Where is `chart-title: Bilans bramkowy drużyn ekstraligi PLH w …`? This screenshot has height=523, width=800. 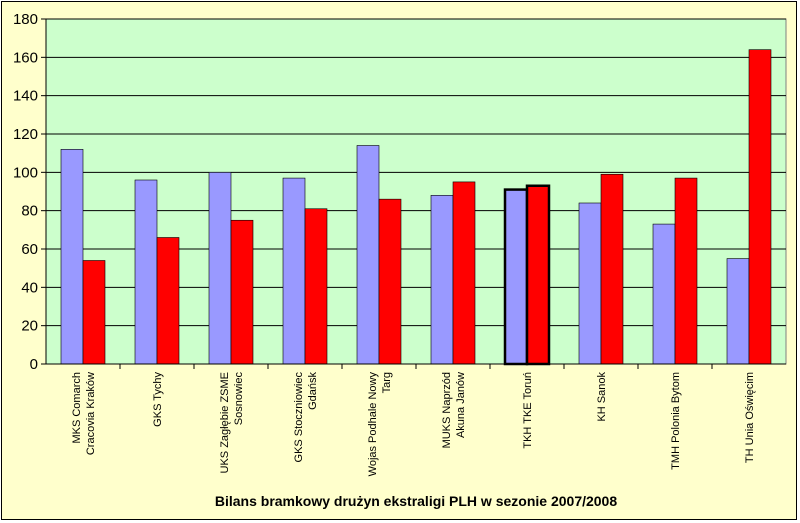 chart-title: Bilans bramkowy drużyn ekstraligi PLH w … is located at coordinates (416, 501).